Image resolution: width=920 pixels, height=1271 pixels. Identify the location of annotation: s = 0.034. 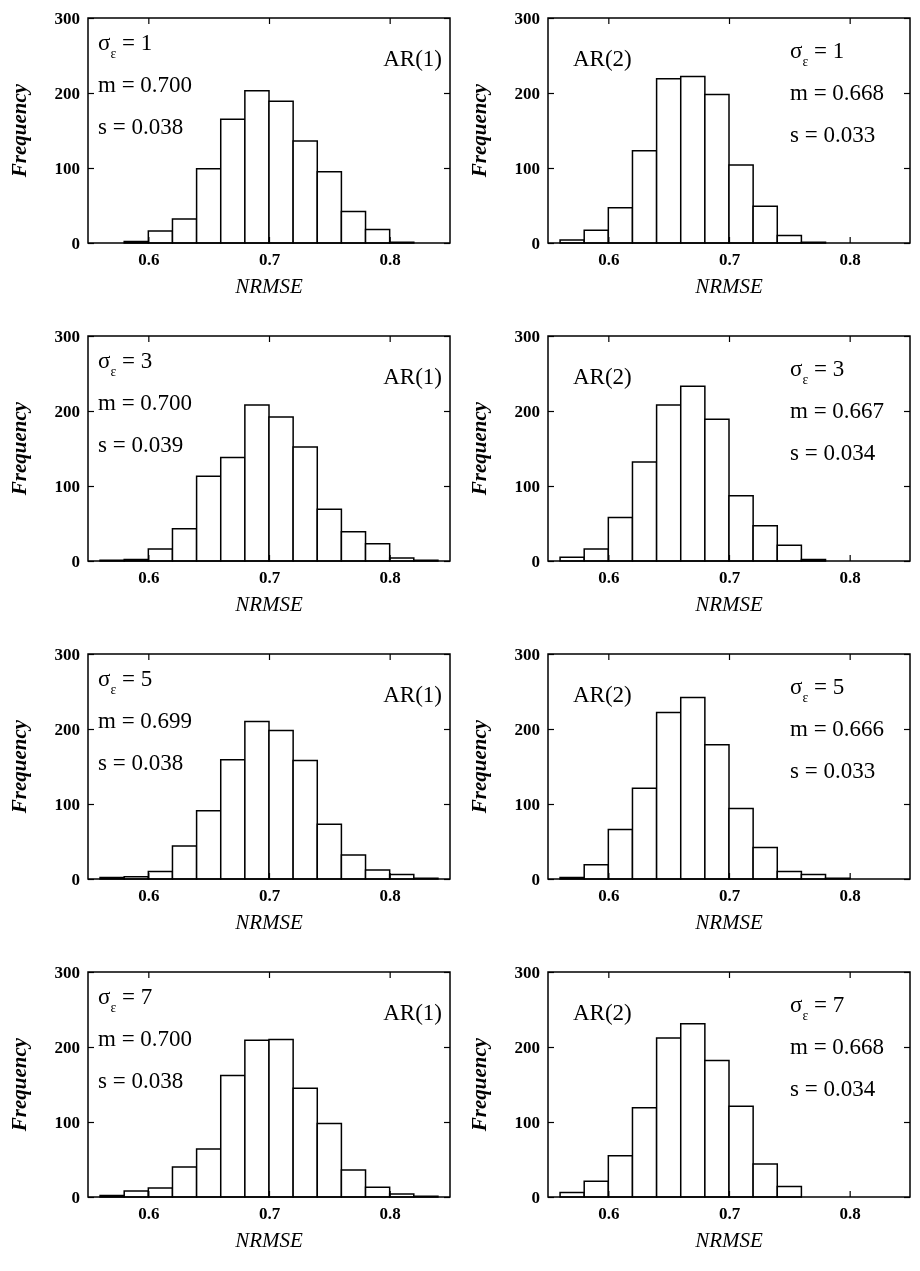
(833, 452).